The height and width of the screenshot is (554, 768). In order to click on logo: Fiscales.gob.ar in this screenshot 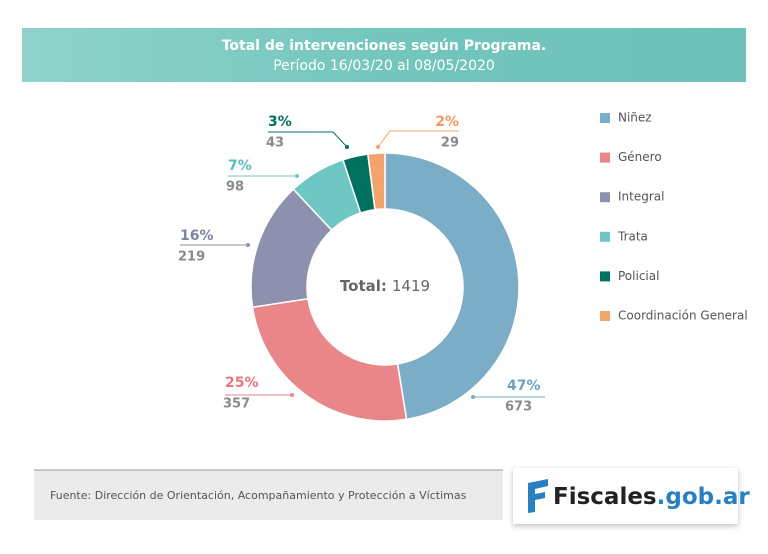, I will do `click(651, 497)`.